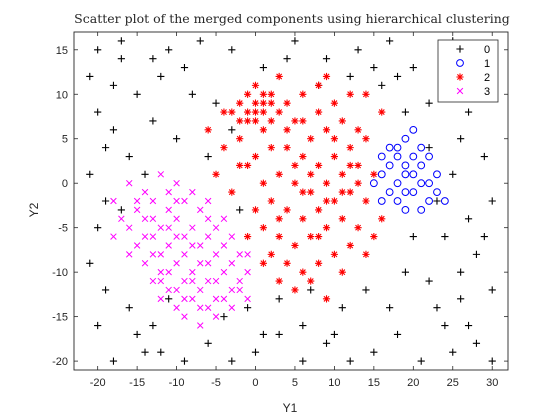 The image size is (560, 420). Describe the element at coordinates (177, 383) in the screenshot. I see `x-tick-label: -10` at that location.